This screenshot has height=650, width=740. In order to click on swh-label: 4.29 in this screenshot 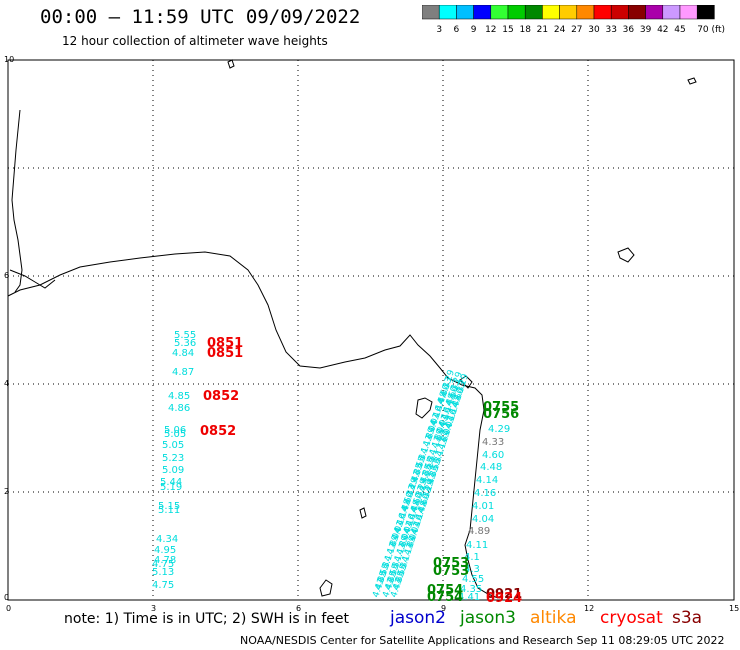, I will do `click(499, 429)`.